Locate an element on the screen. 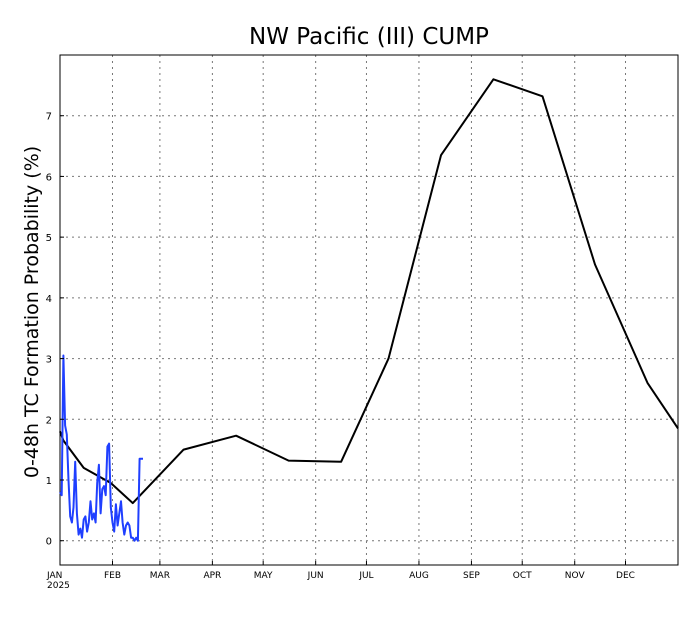 This screenshot has width=690, height=618. x-tick-label: JAN is located at coordinates (54, 576).